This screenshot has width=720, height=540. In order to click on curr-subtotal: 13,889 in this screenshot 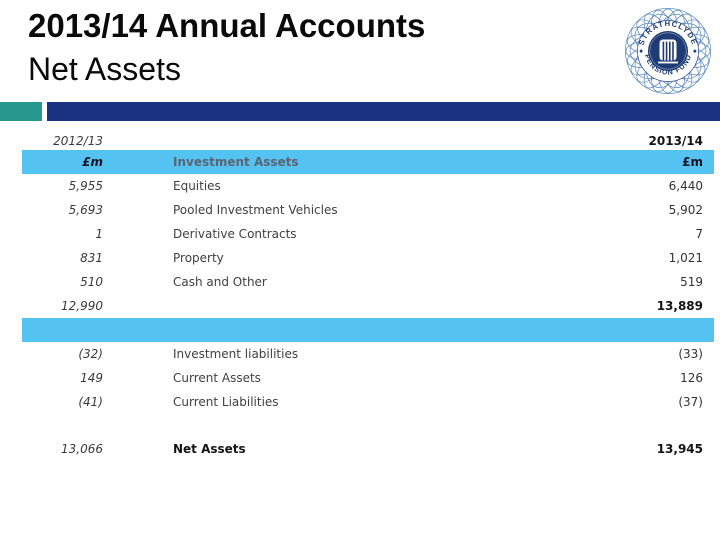, I will do `click(679, 306)`.